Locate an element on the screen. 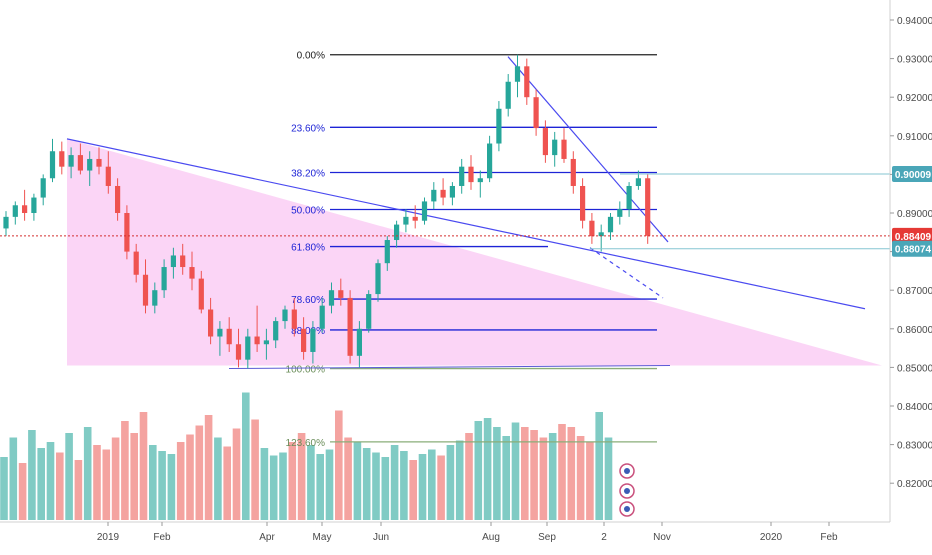 This screenshot has width=932, height=555. y-tick-label: 0.91000 is located at coordinates (914, 137).